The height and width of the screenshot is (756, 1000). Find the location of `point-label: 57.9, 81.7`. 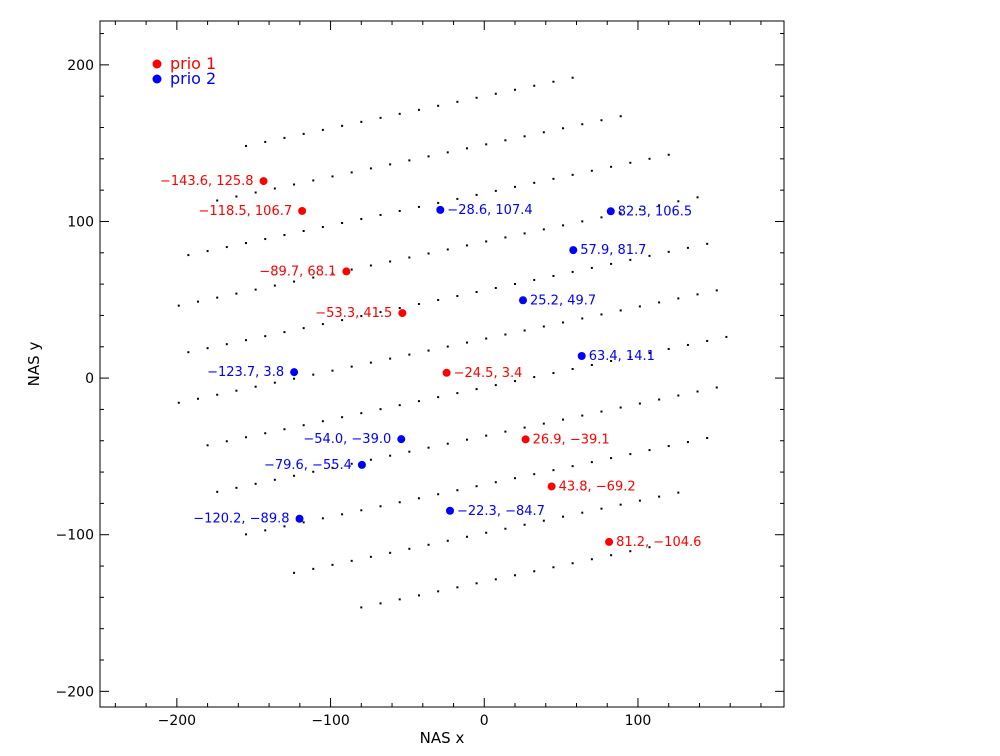

point-label: 57.9, 81.7 is located at coordinates (613, 250).